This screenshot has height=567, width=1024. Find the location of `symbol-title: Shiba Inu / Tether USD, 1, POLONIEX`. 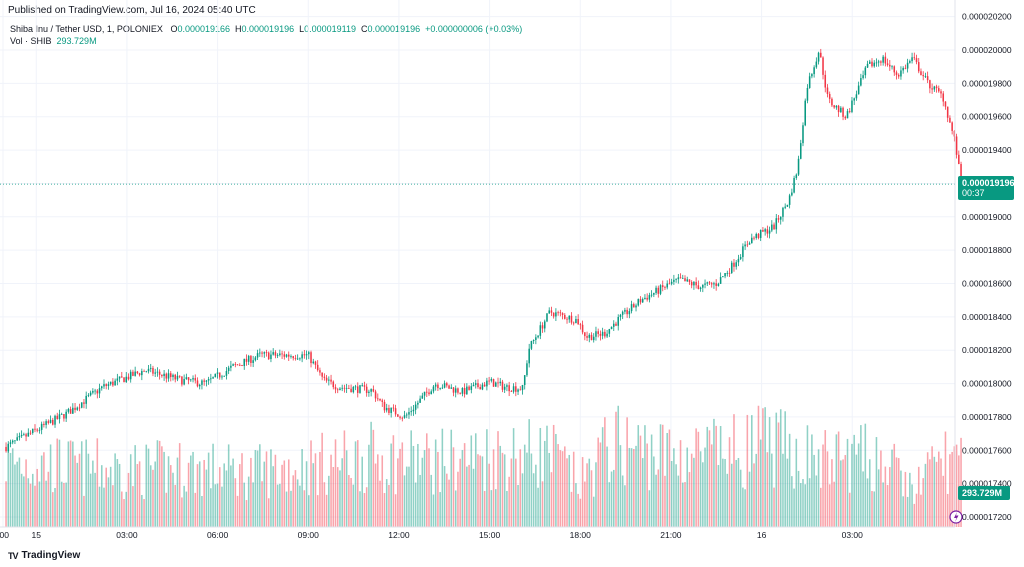

symbol-title: Shiba Inu / Tether USD, 1, POLONIEX is located at coordinates (86, 29).